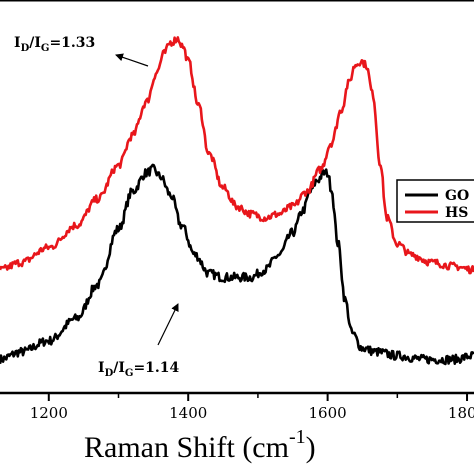 The width and height of the screenshot is (474, 474). What do you see at coordinates (252, 407) in the screenshot?
I see `x-tick-layer: 1200 1400 1600 1800` at bounding box center [252, 407].